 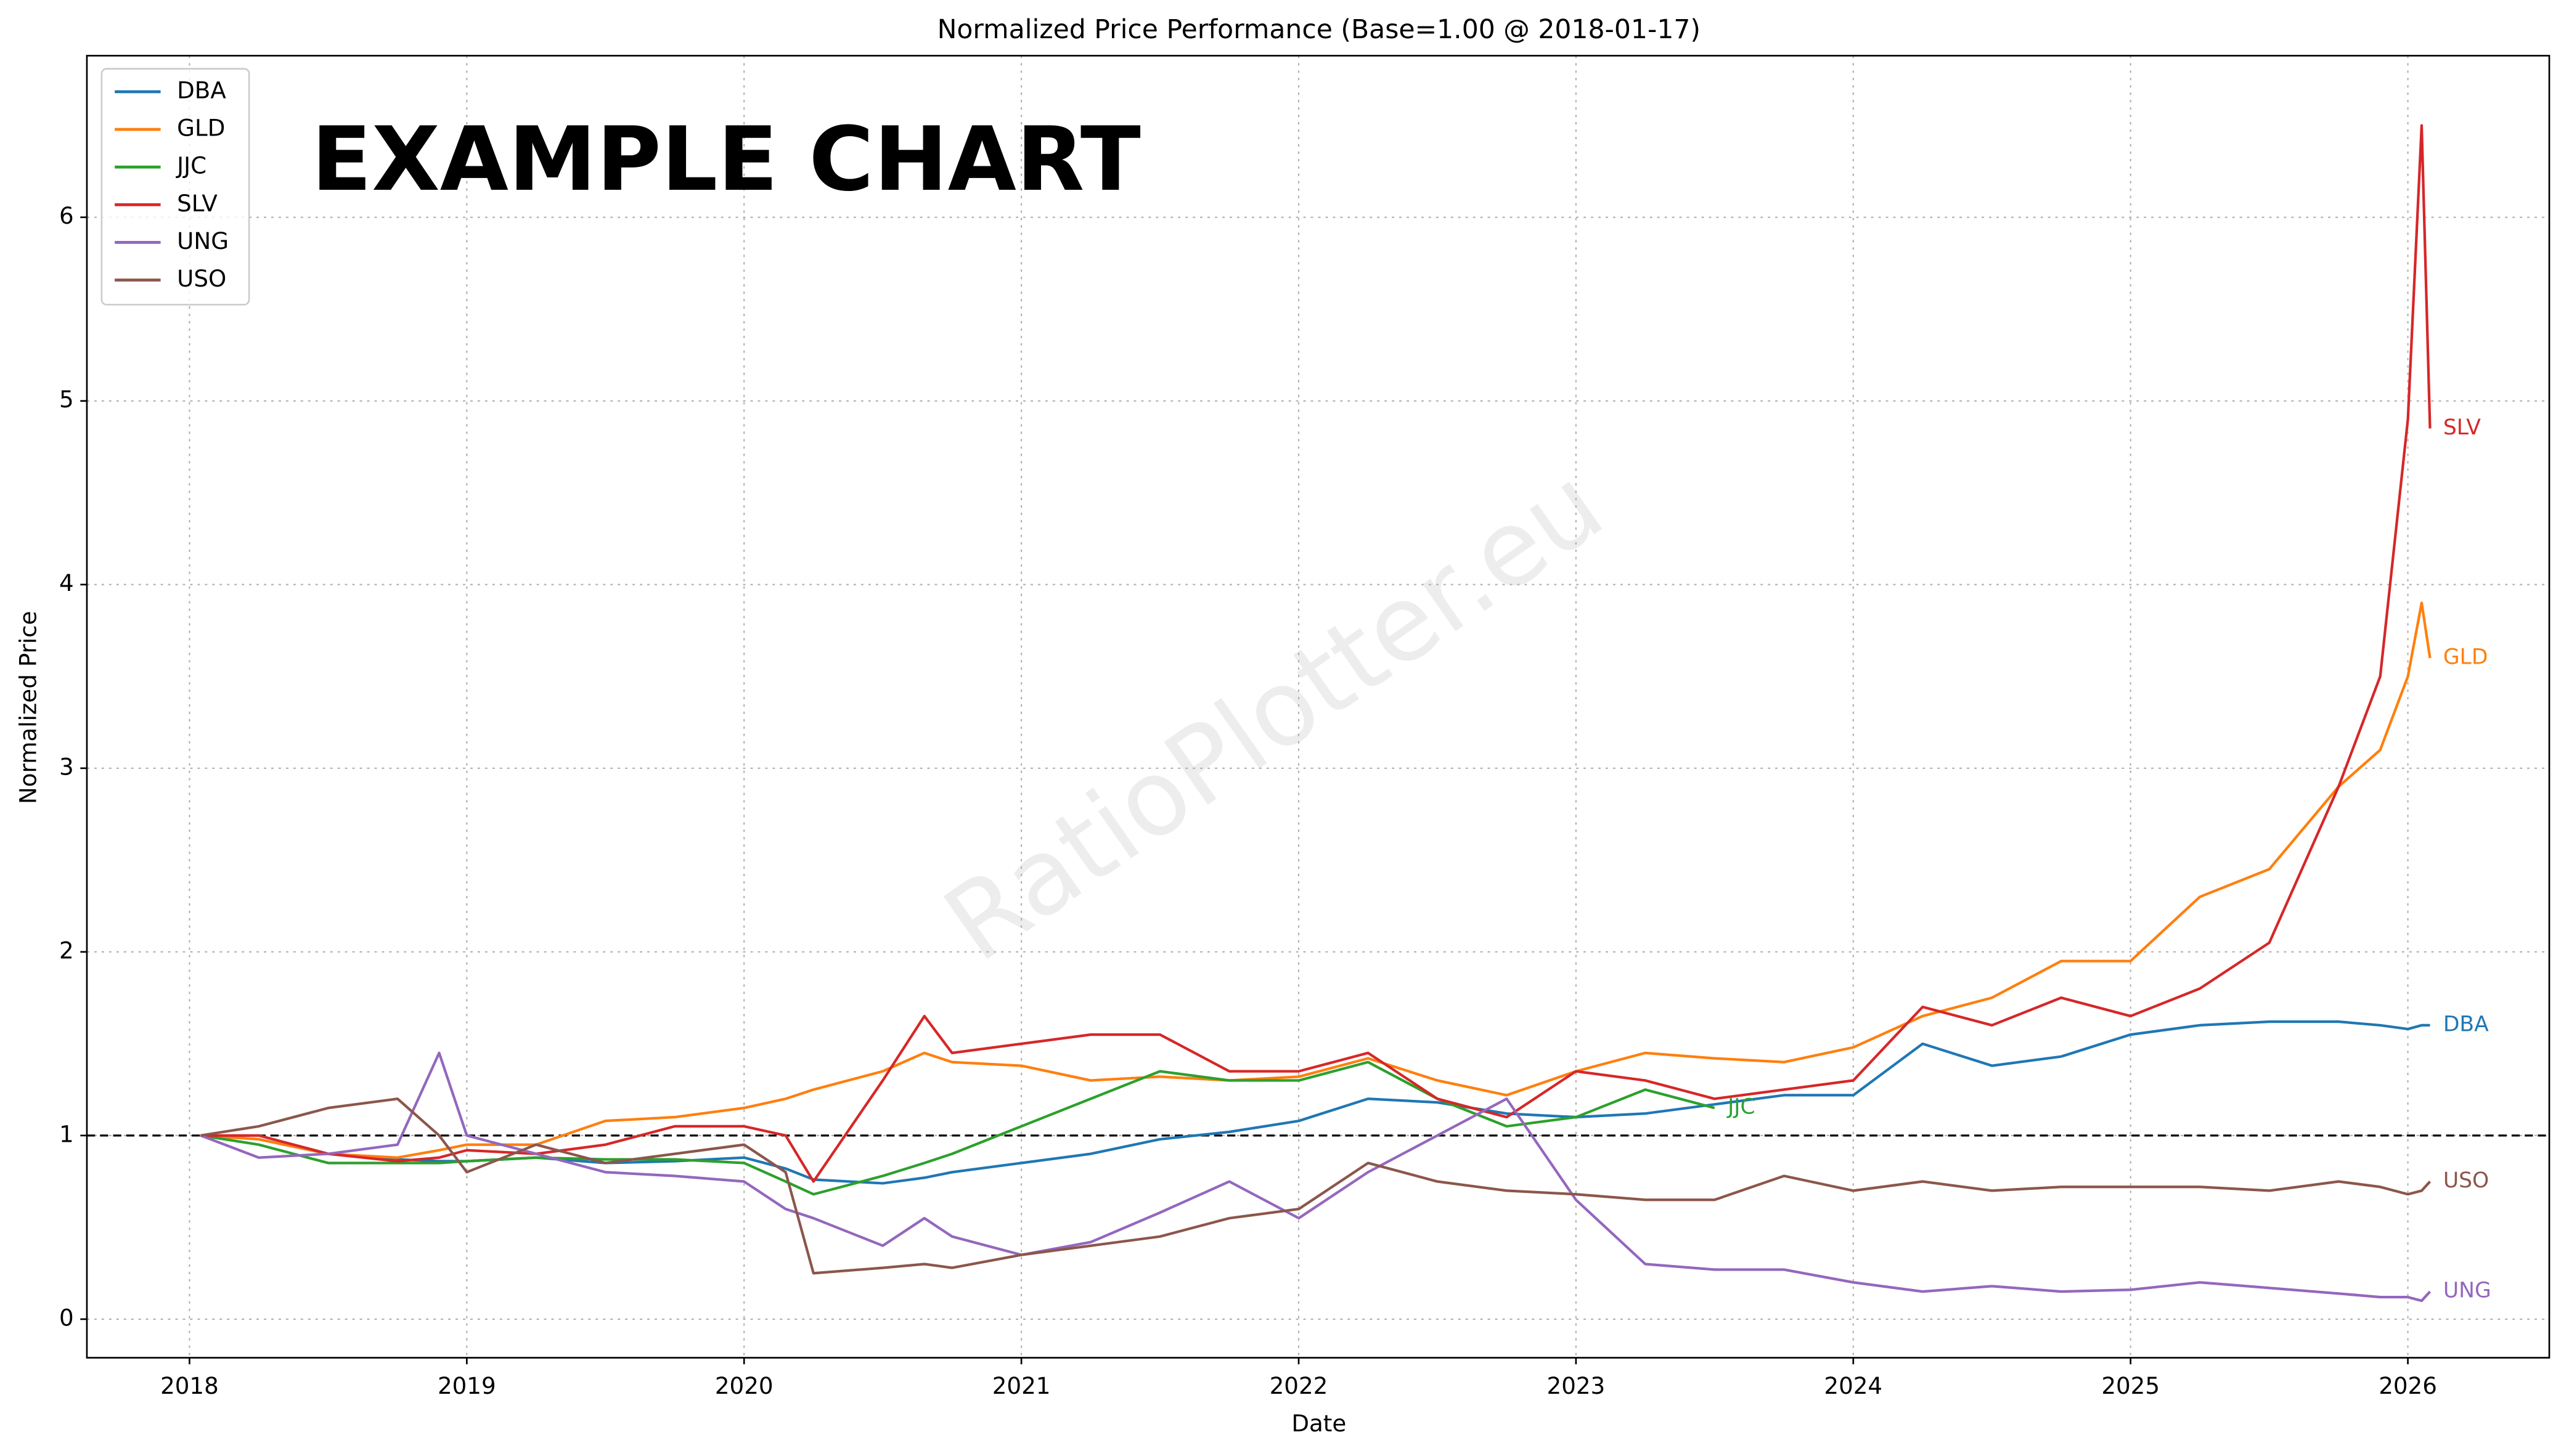 What do you see at coordinates (1576, 1385) in the screenshot?
I see `x-tick-label: 2023` at bounding box center [1576, 1385].